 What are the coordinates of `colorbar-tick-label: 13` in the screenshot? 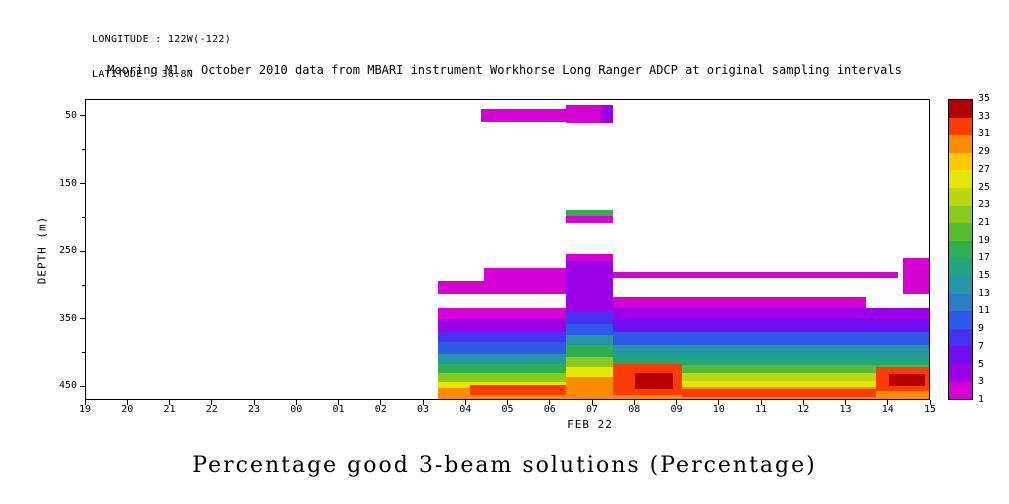 It's located at (984, 293).